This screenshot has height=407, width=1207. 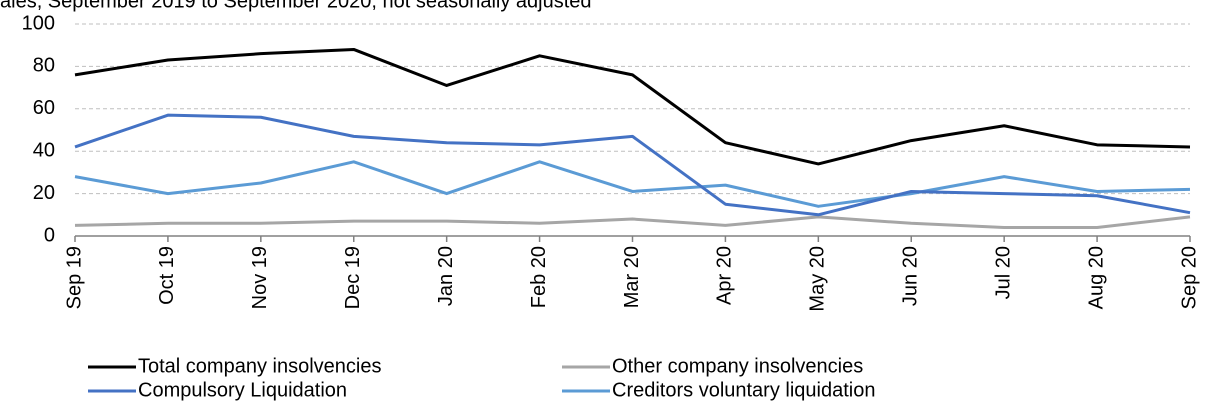 I want to click on x-tick-label: Oct 19, so click(x=167, y=275).